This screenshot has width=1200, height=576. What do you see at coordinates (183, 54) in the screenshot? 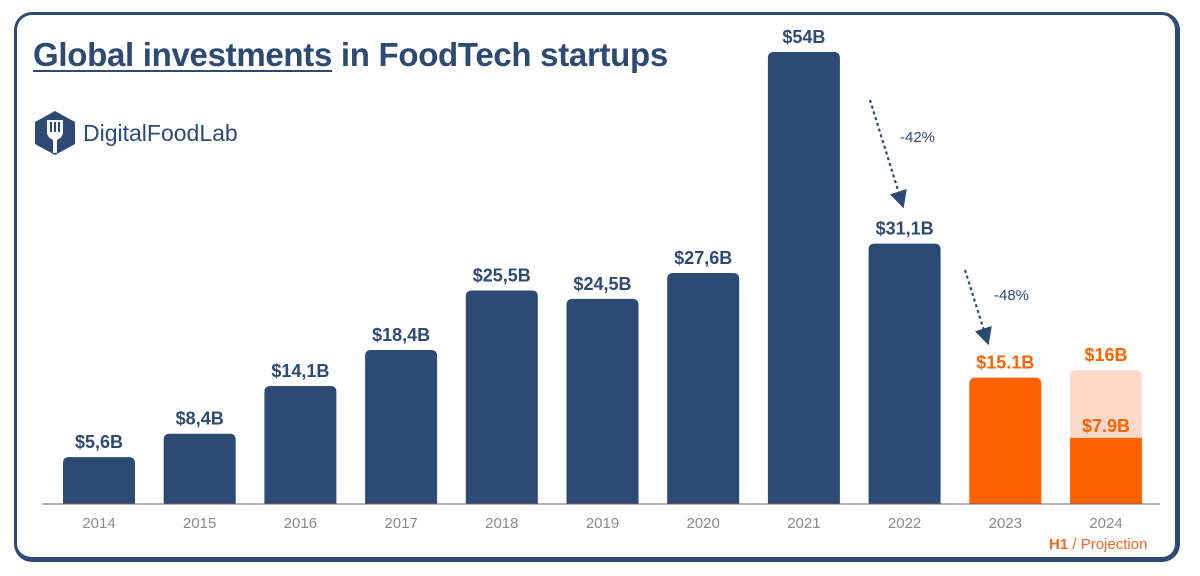
I see `title-underlined: Global investments` at bounding box center [183, 54].